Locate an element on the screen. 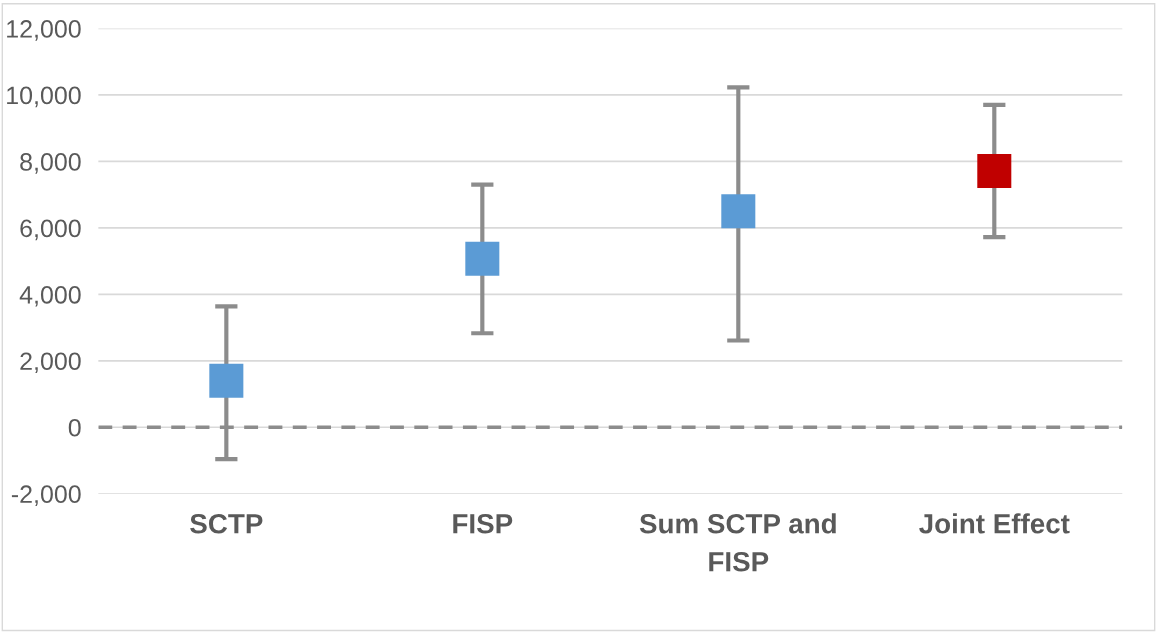 The image size is (1157, 633). y-tick-label: -2,000 is located at coordinates (46, 495).